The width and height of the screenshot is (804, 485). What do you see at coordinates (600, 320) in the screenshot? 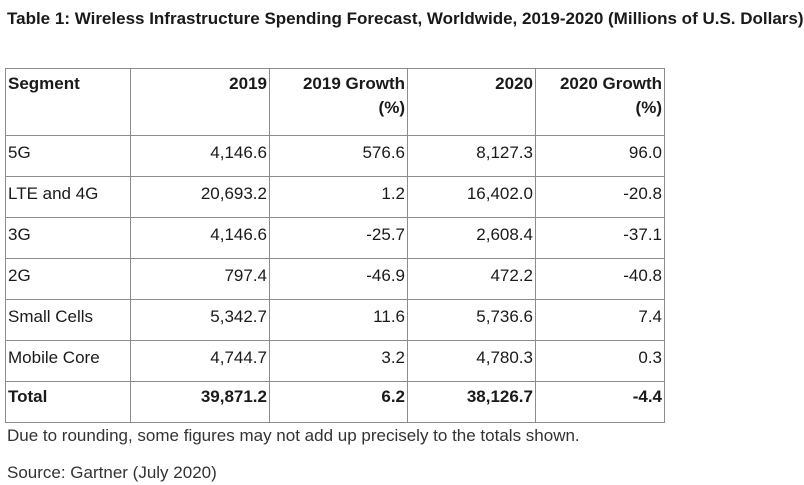
I see `cell-2020-growth: 7.4` at bounding box center [600, 320].